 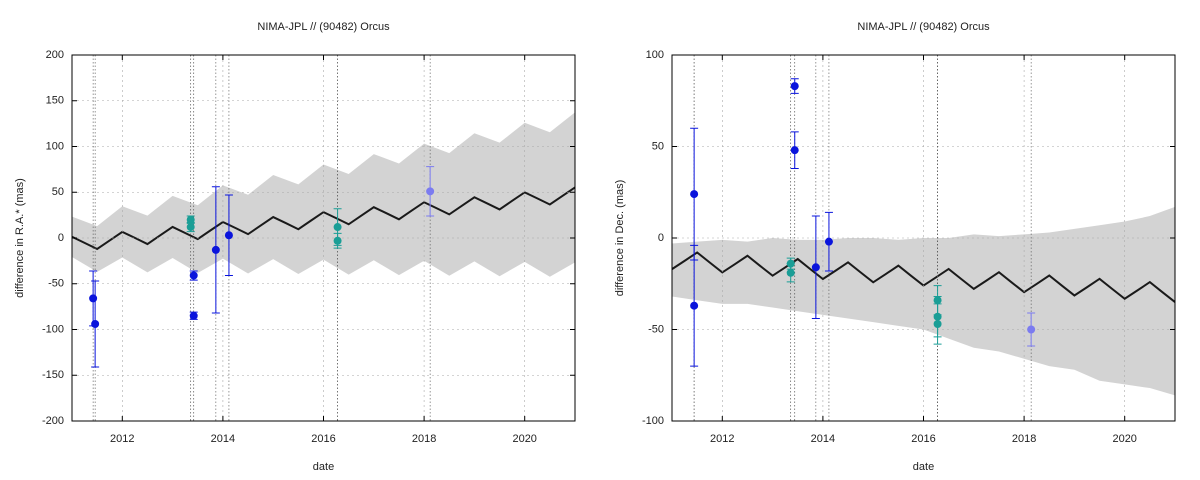 I want to click on y-tick-label: 200, so click(x=55, y=55).